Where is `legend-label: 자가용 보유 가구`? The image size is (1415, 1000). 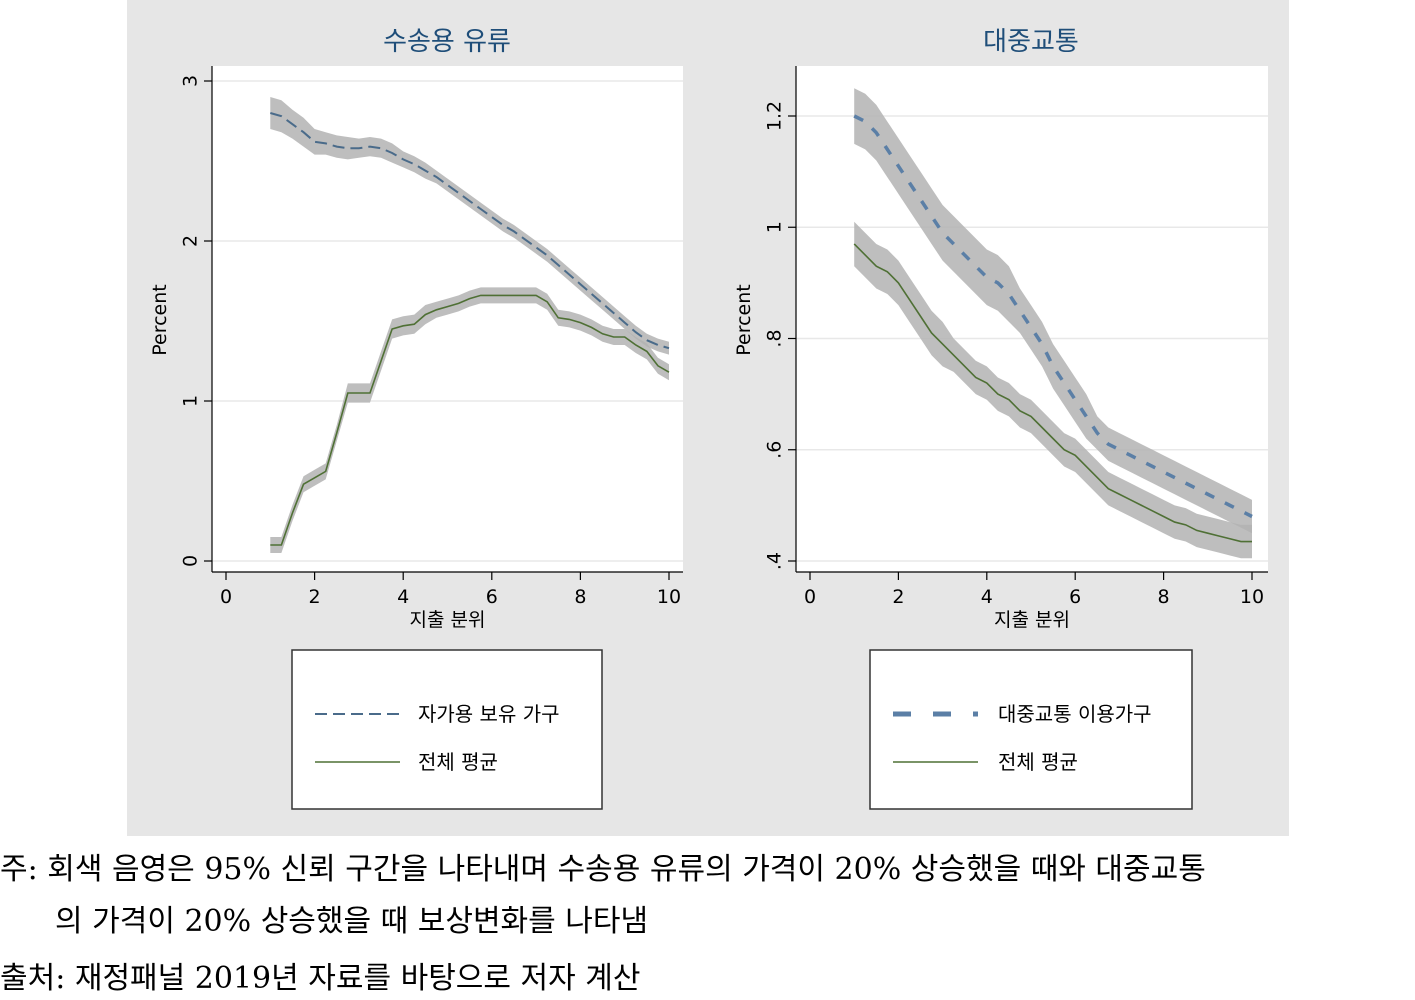
legend-label: 자가용 보유 가구 is located at coordinates (489, 714).